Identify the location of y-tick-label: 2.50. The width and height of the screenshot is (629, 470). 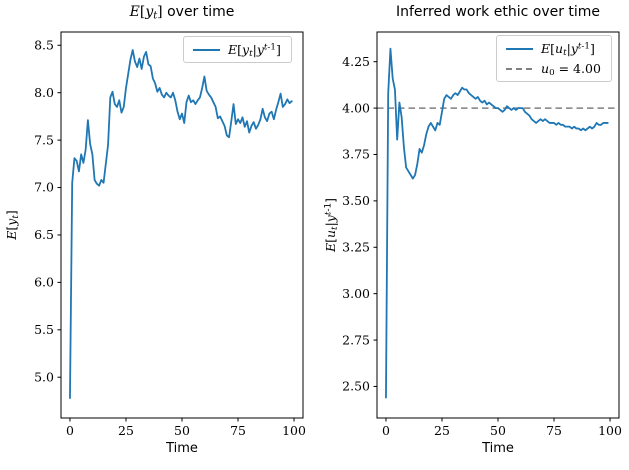
(356, 386).